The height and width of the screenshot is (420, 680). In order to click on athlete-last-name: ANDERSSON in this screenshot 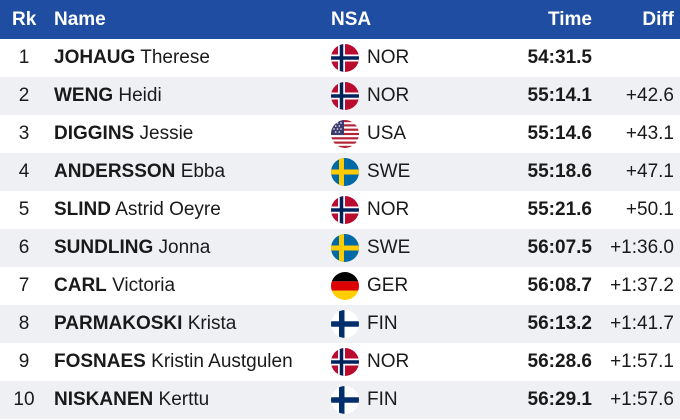, I will do `click(115, 171)`.